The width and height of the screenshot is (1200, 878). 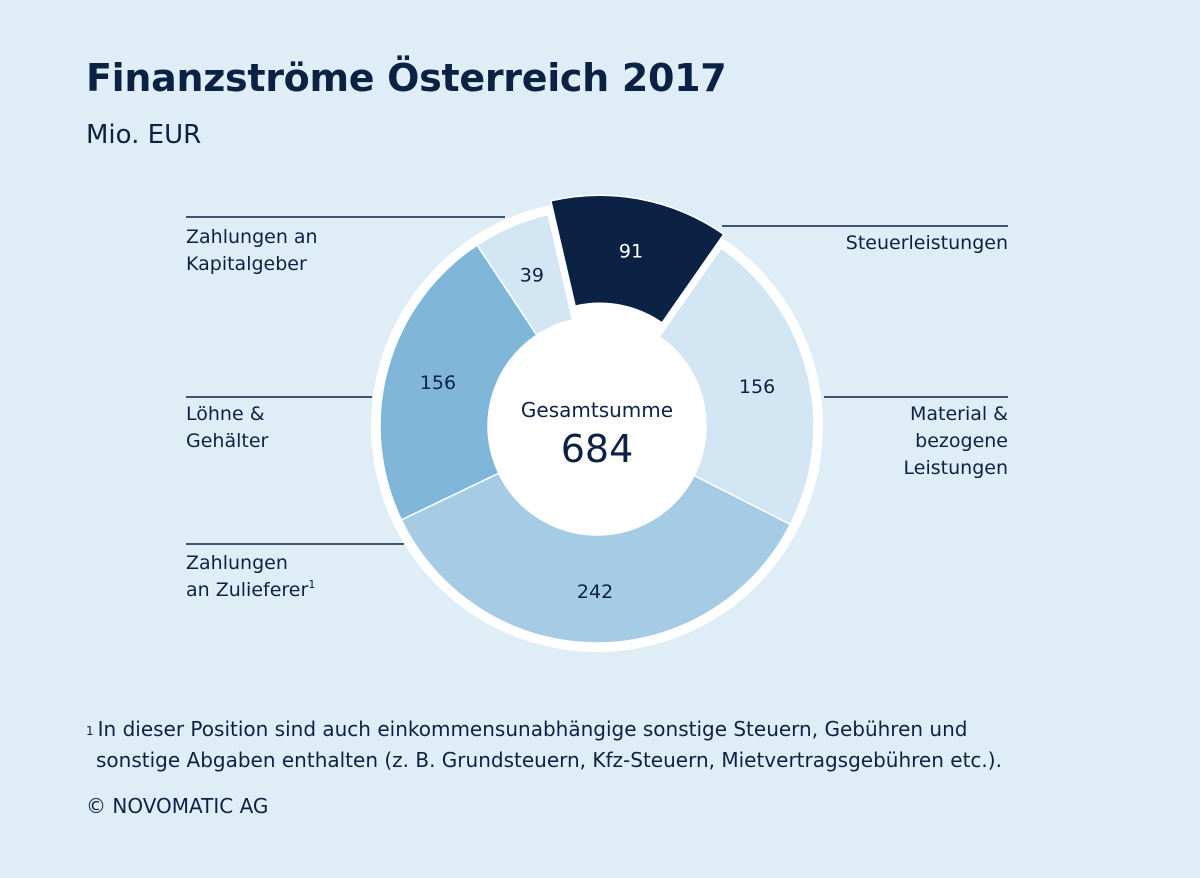 What do you see at coordinates (90, 731) in the screenshot?
I see `footnote-marker: 1` at bounding box center [90, 731].